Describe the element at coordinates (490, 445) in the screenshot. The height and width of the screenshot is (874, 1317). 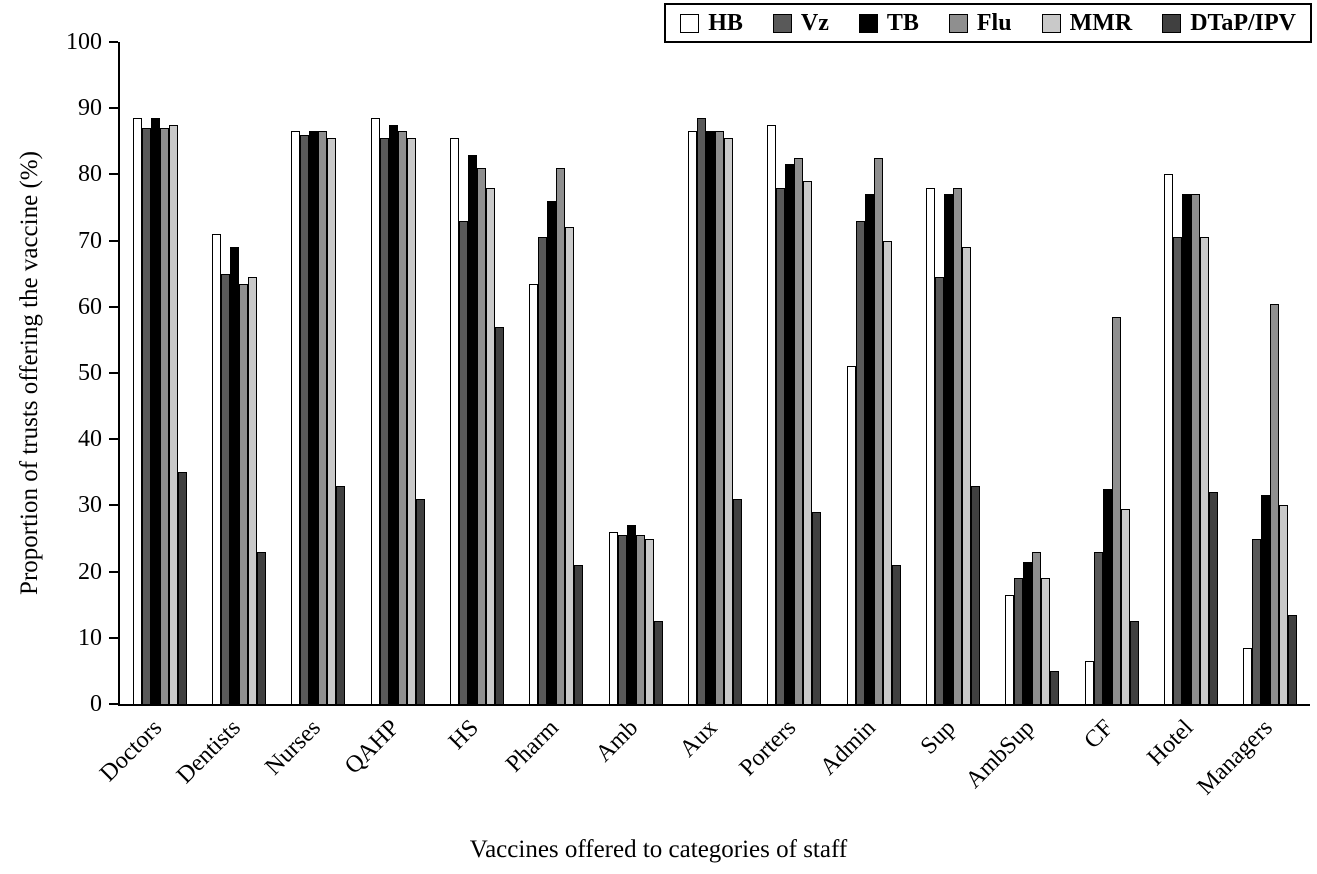
I see `bar-mmr-hs` at that location.